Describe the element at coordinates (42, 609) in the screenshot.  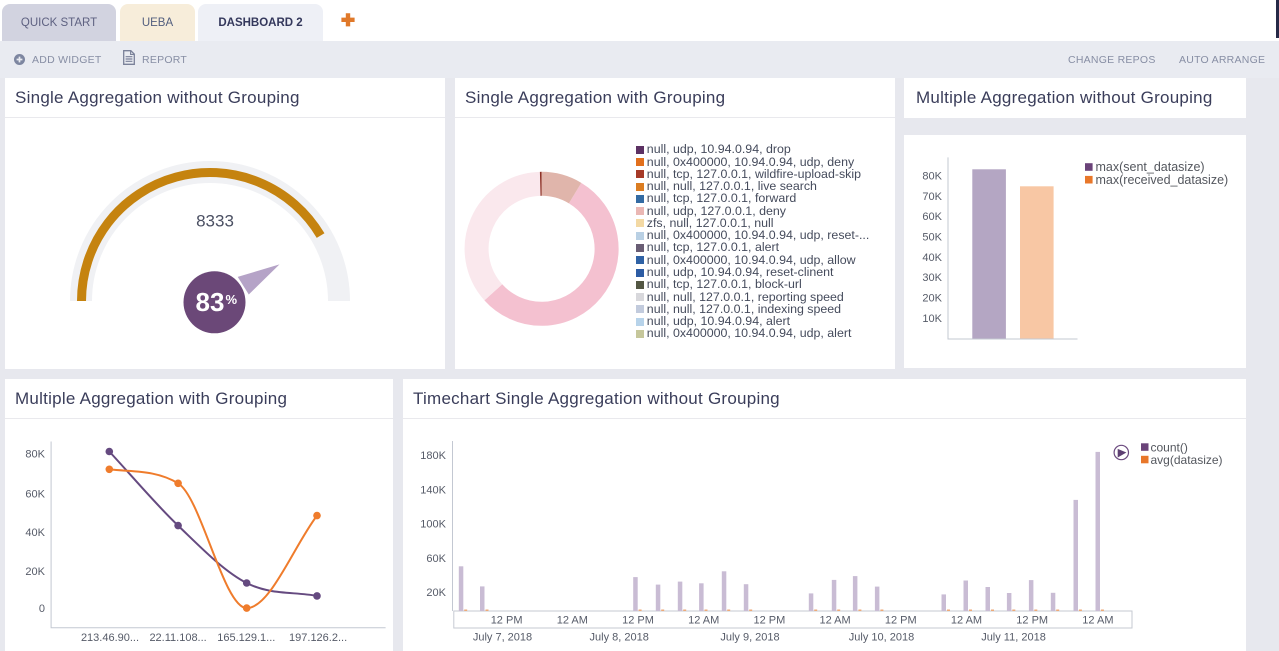
I see `svg-text: 0` at that location.